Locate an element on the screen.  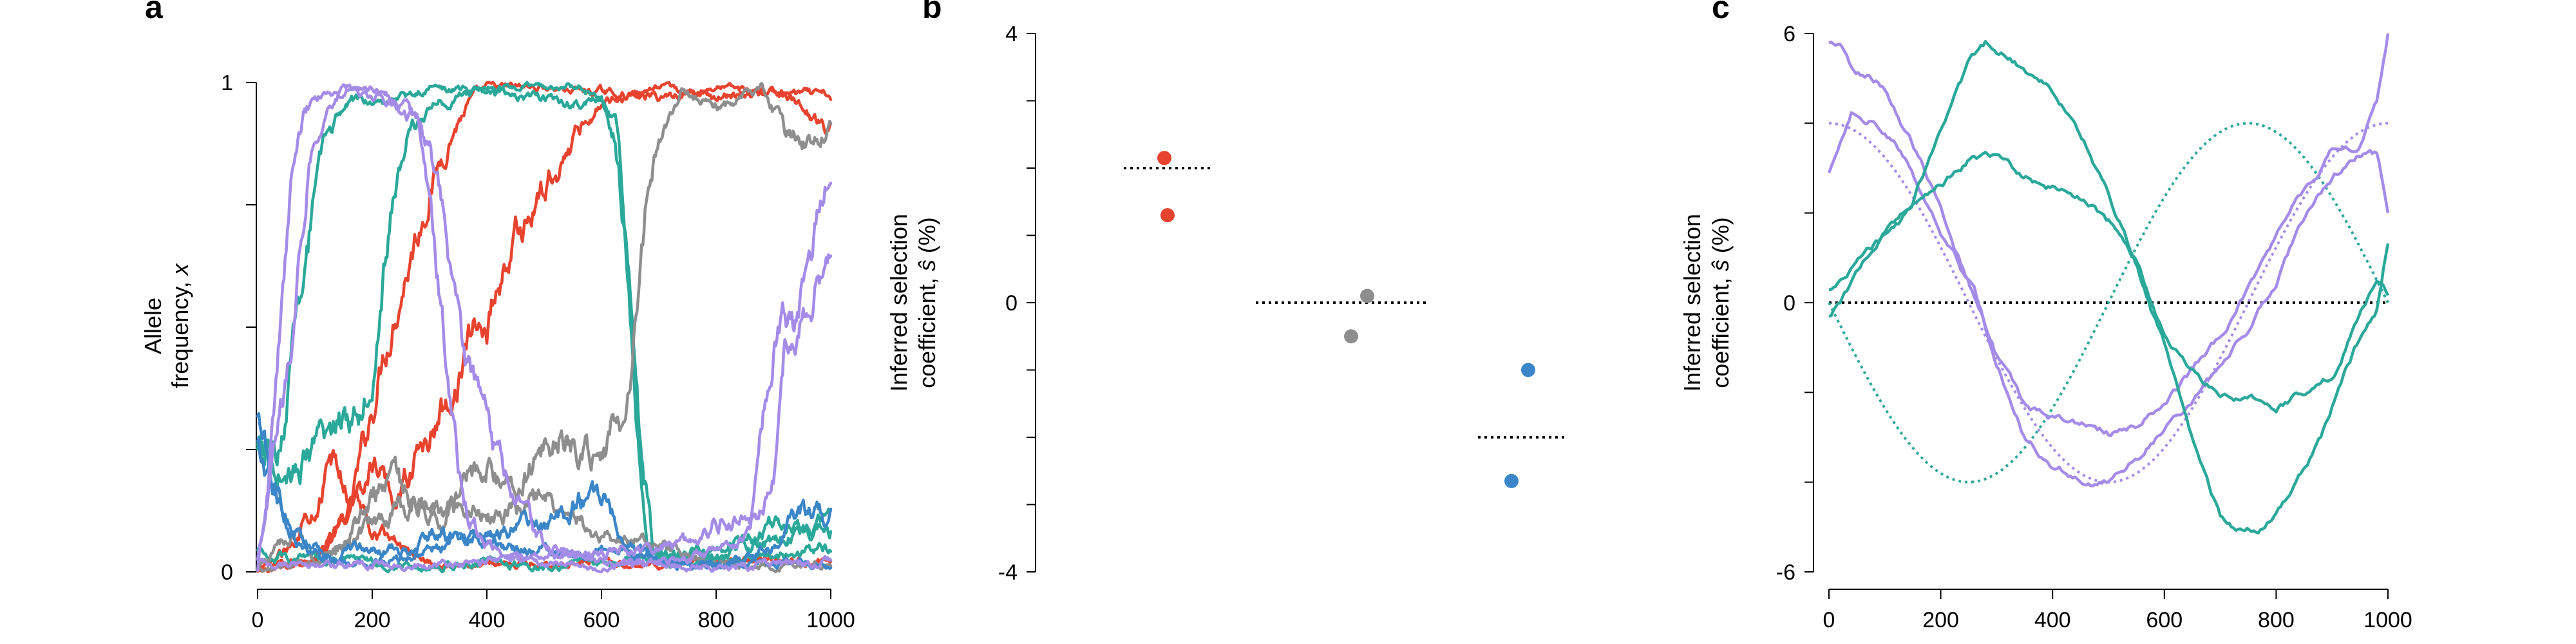
panel-letter-a: a is located at coordinates (155, 12).